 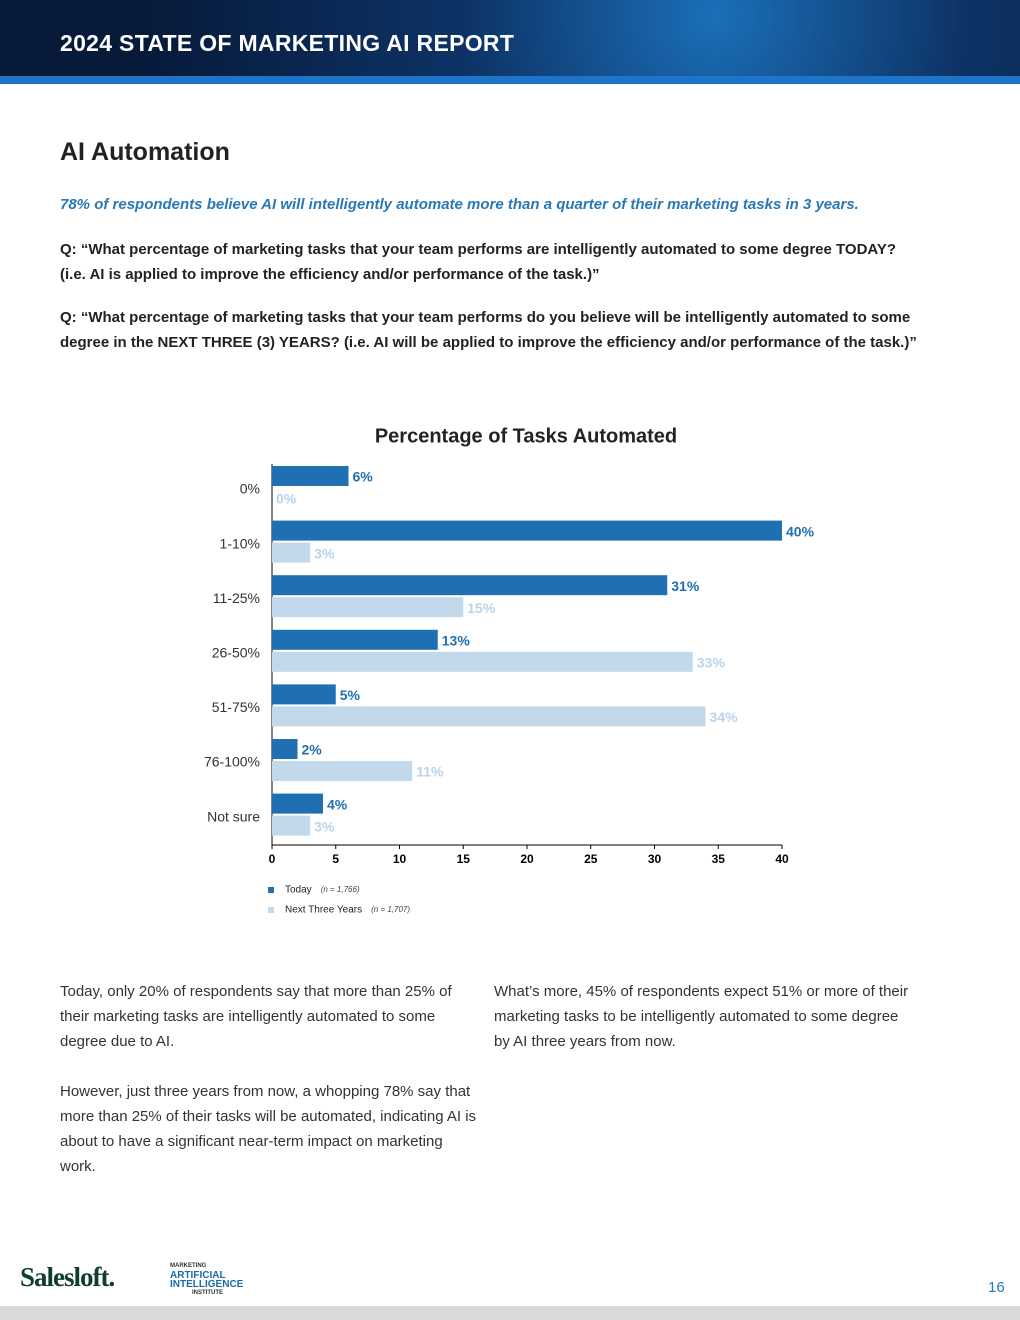 What do you see at coordinates (236, 653) in the screenshot?
I see `y-tick-label: 26-50%` at bounding box center [236, 653].